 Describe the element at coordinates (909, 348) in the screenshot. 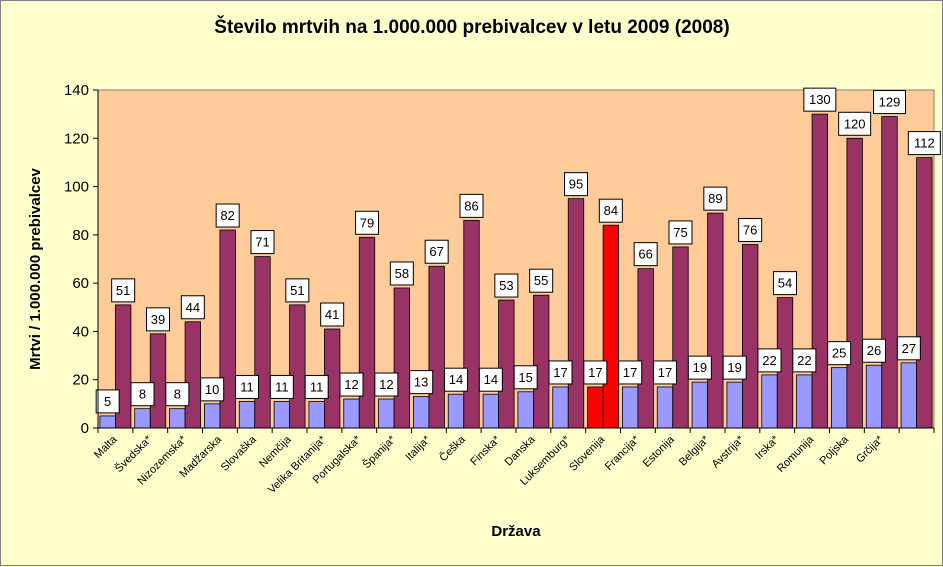

I see `data-label-first-extra-23: 27` at that location.